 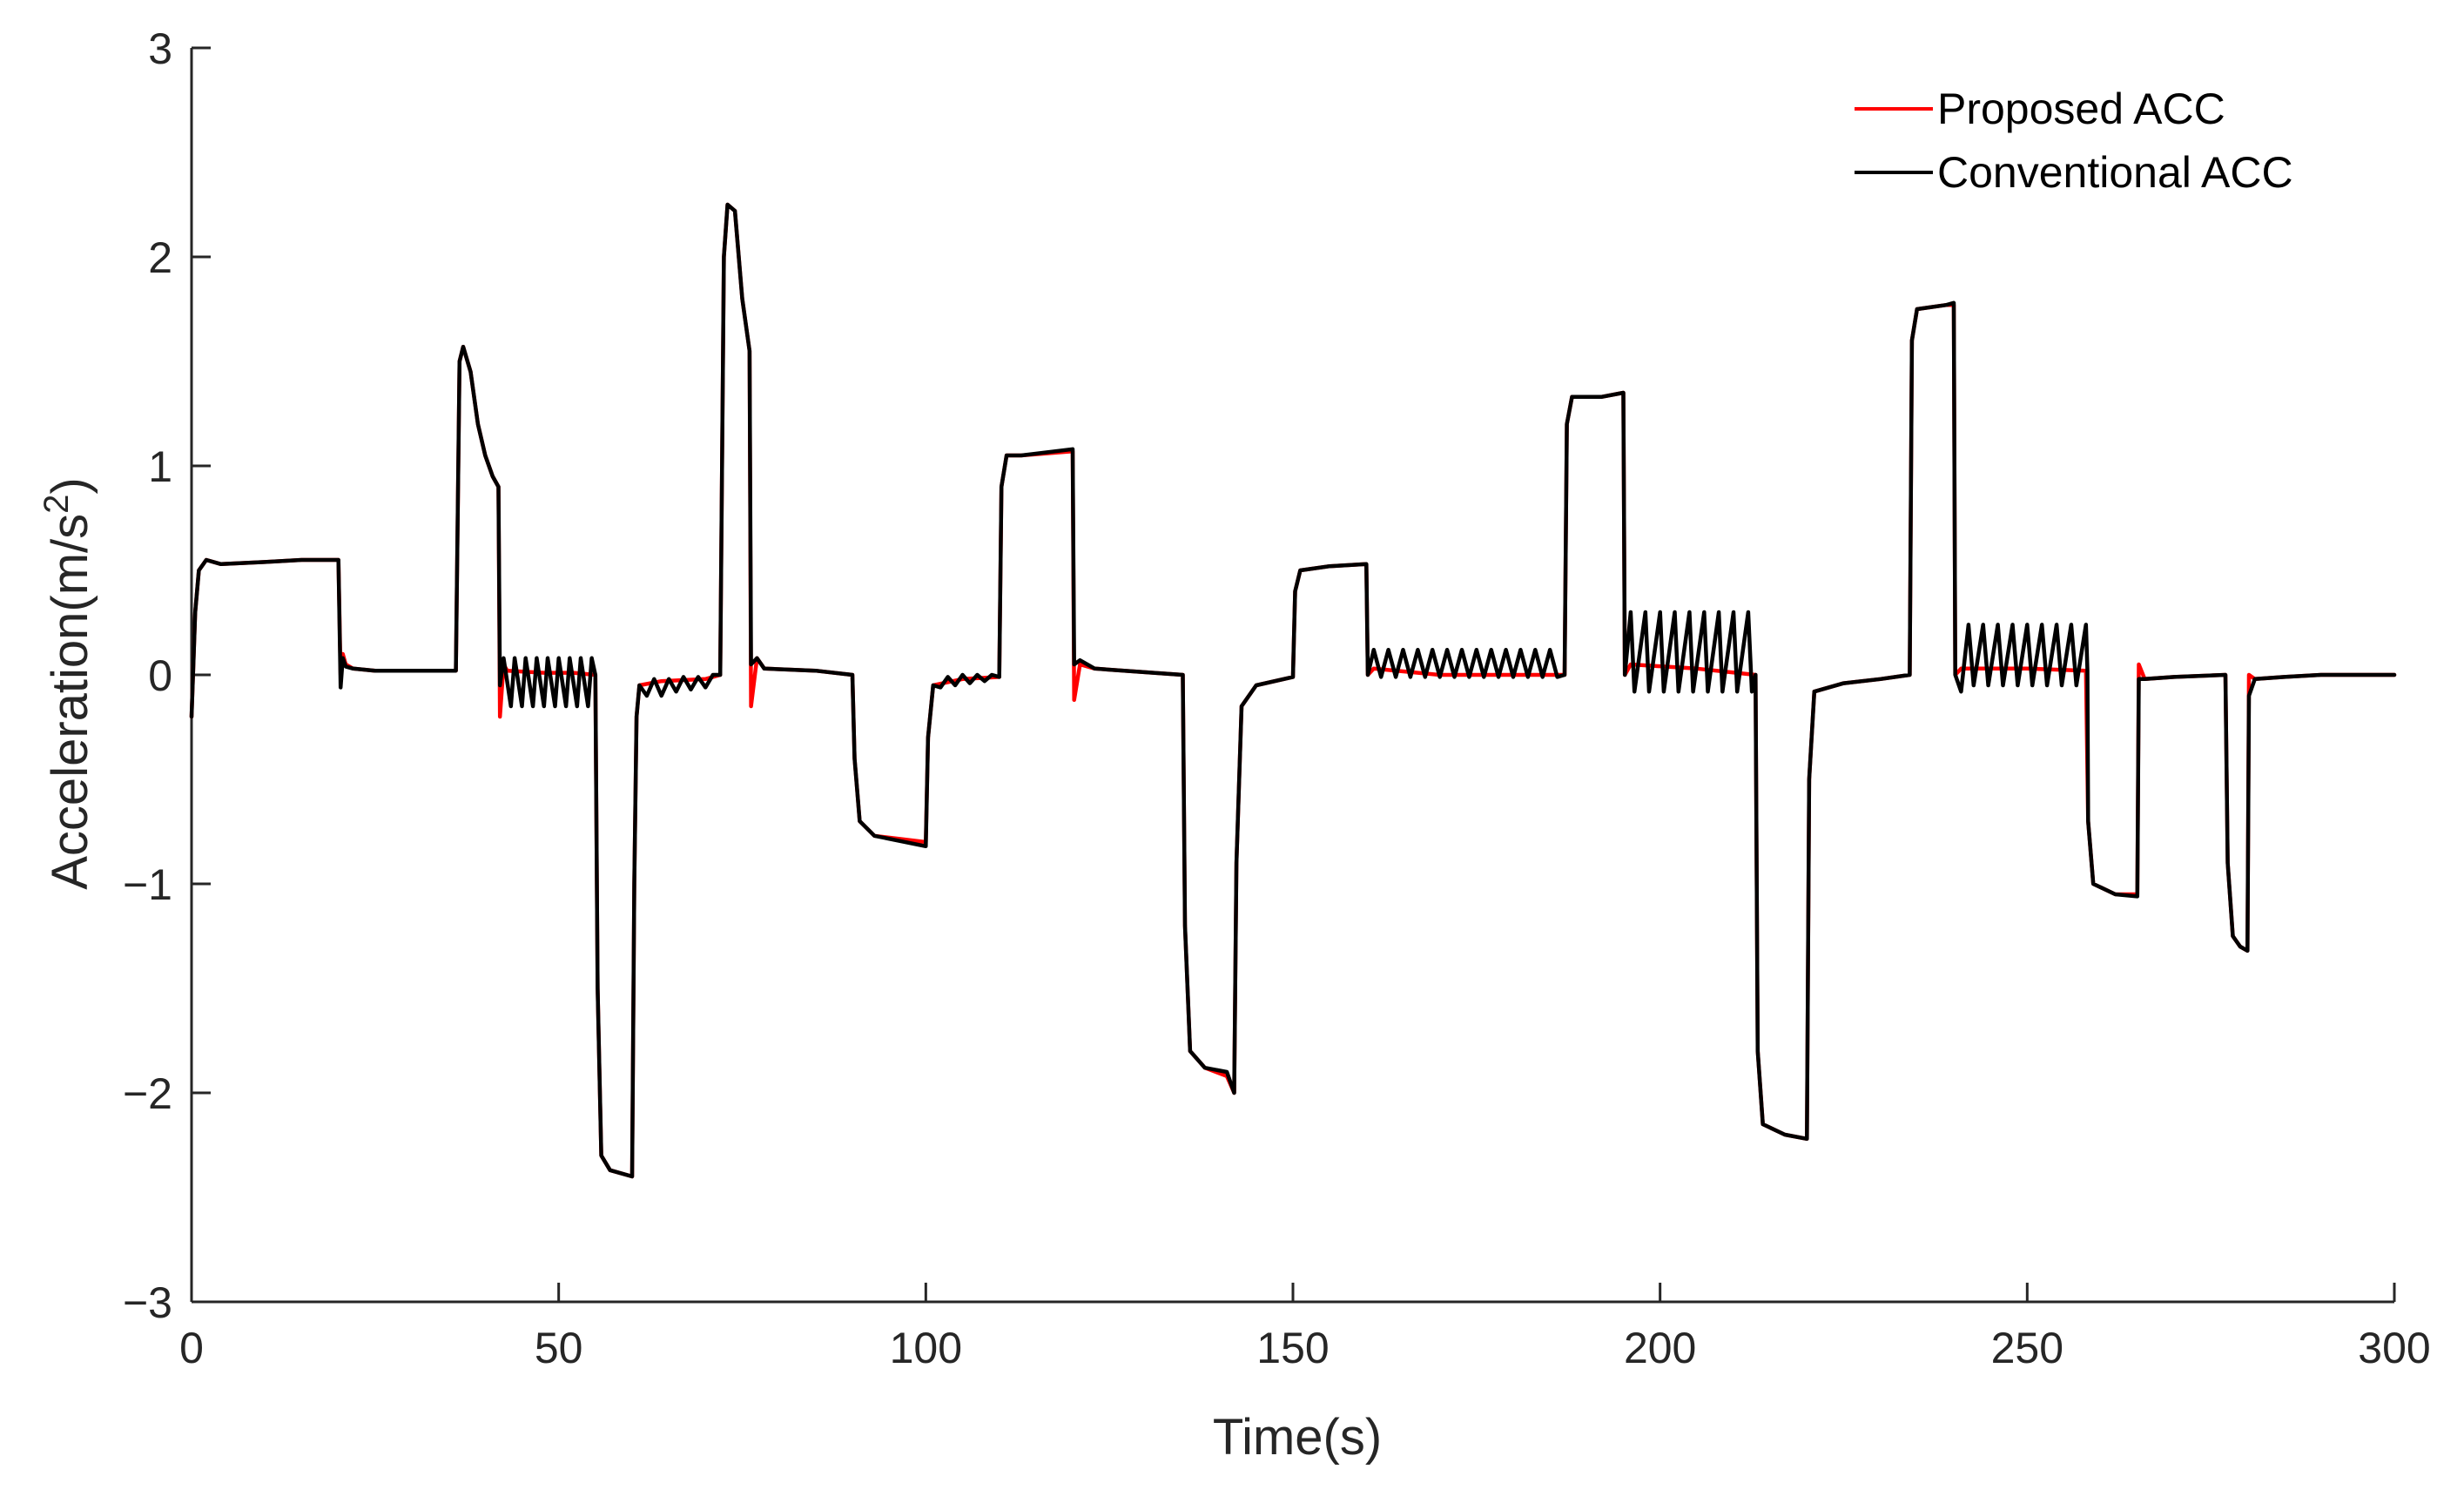 What do you see at coordinates (160, 257) in the screenshot?
I see `y-tick-label: 2` at bounding box center [160, 257].